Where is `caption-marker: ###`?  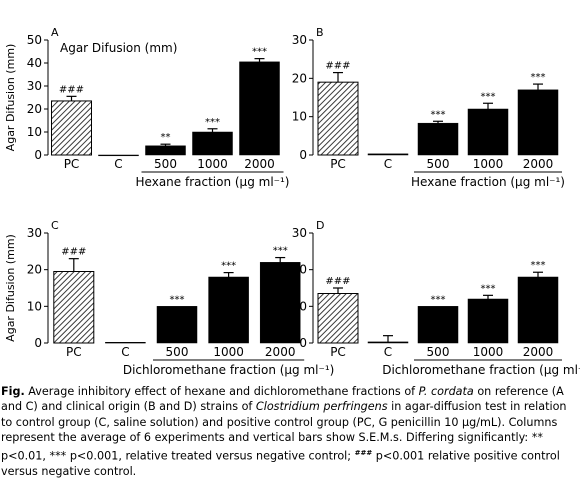
caption-marker: ### is located at coordinates (364, 453).